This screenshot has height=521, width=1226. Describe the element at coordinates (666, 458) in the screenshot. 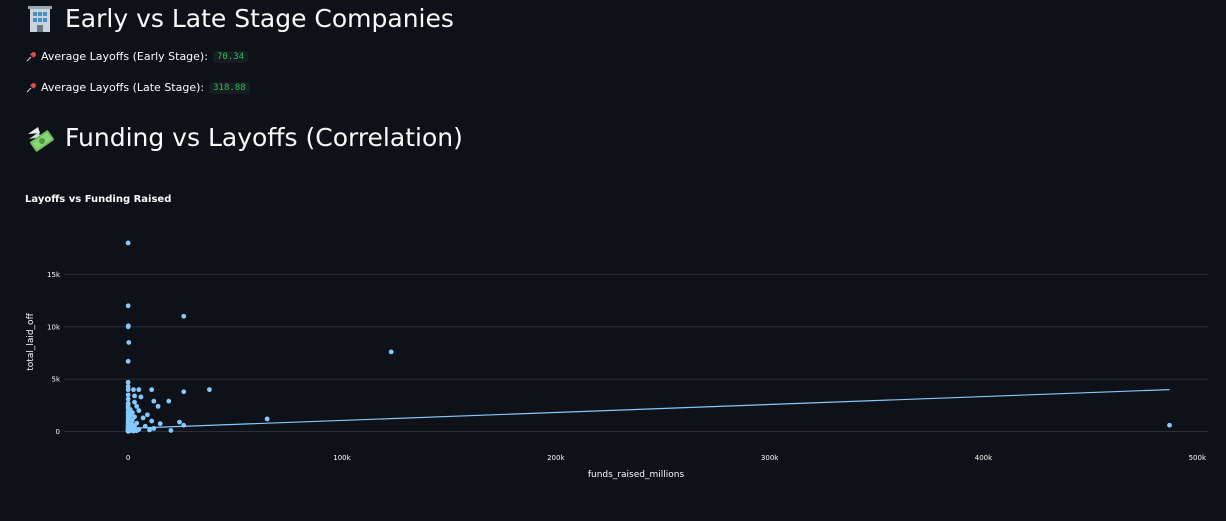

I see `x-axis-ticks: 0 100k 200k 300k 400k 500k` at that location.